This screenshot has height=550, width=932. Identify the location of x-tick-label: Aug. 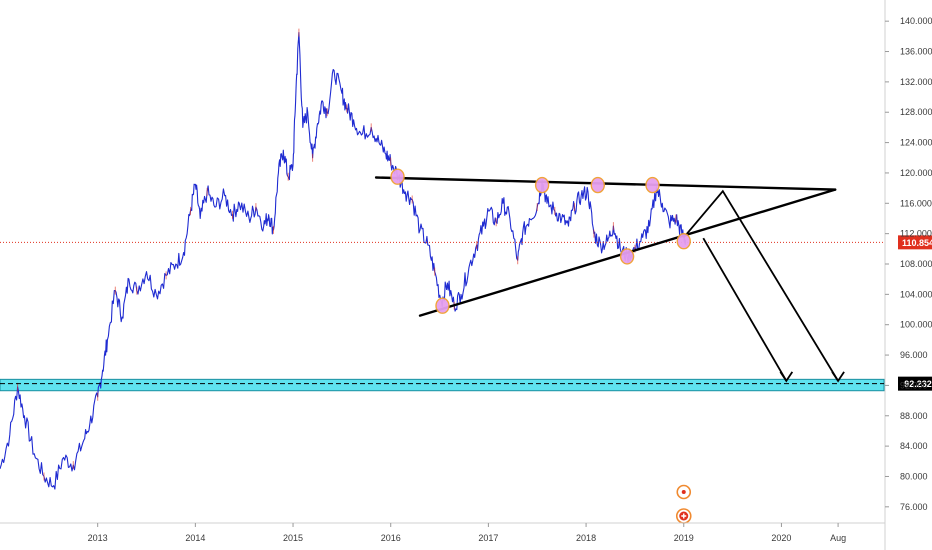
(838, 538).